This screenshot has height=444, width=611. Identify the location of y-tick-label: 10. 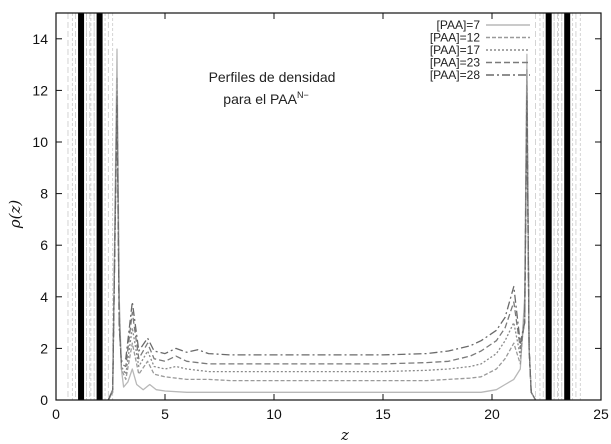
(40, 142).